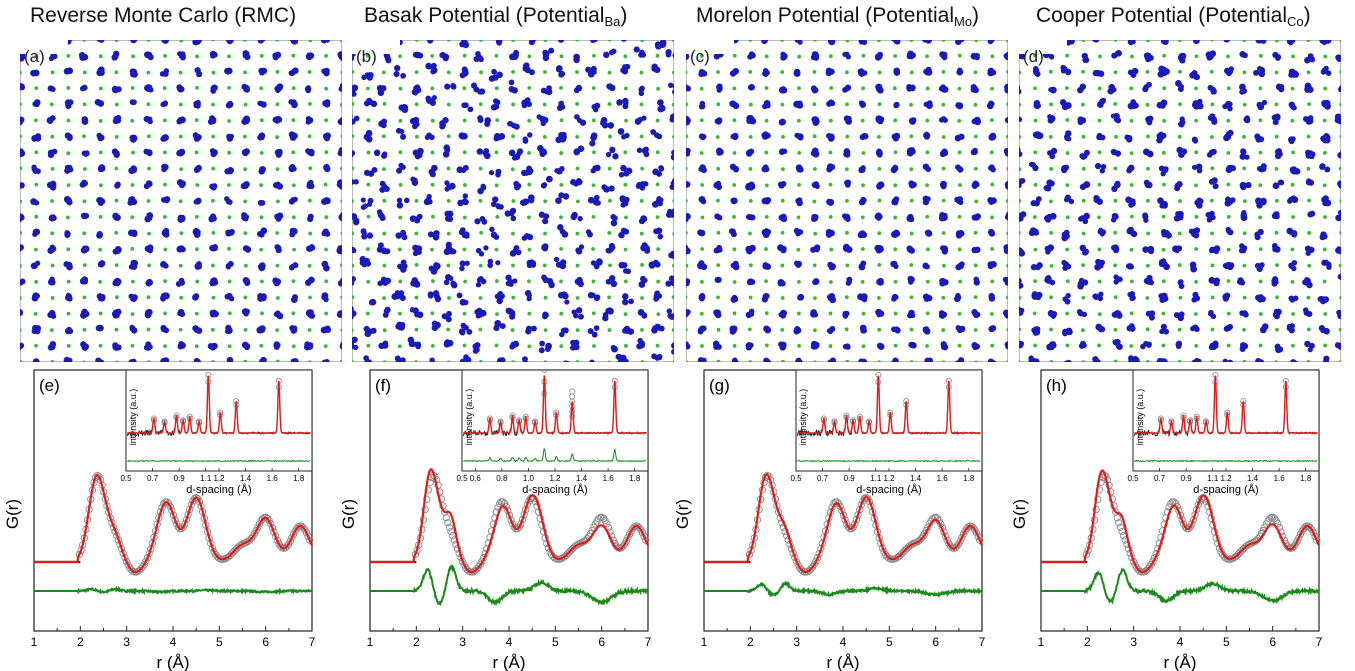 This screenshot has height=671, width=1355. Describe the element at coordinates (476, 478) in the screenshot. I see `inset-tick-label: 0.6` at that location.